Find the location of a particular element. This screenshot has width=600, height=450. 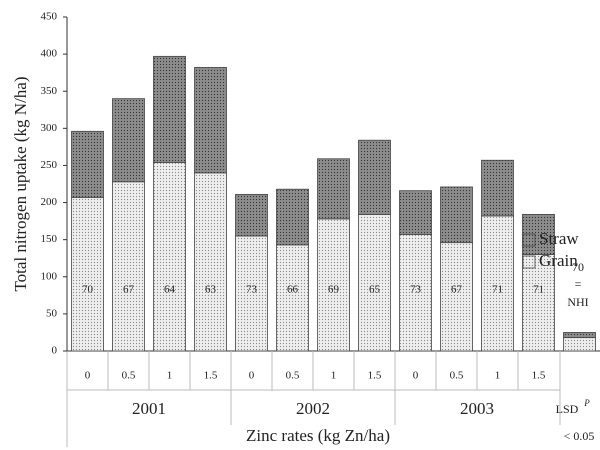

y-axis-label: Total nitrogen uptake (kg N/ha) is located at coordinates (20, 183).